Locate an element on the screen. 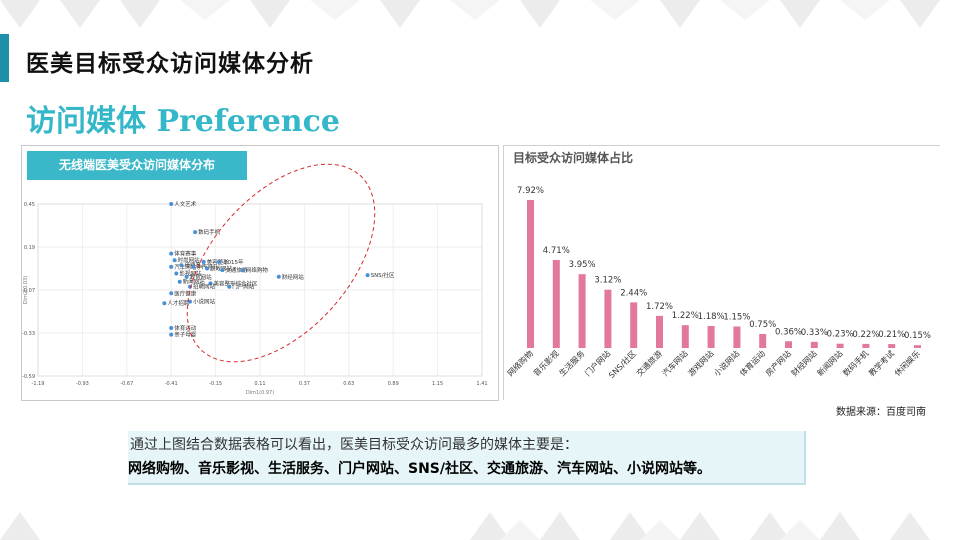 The width and height of the screenshot is (960, 540). bar-value-label: 1.72% is located at coordinates (659, 307).